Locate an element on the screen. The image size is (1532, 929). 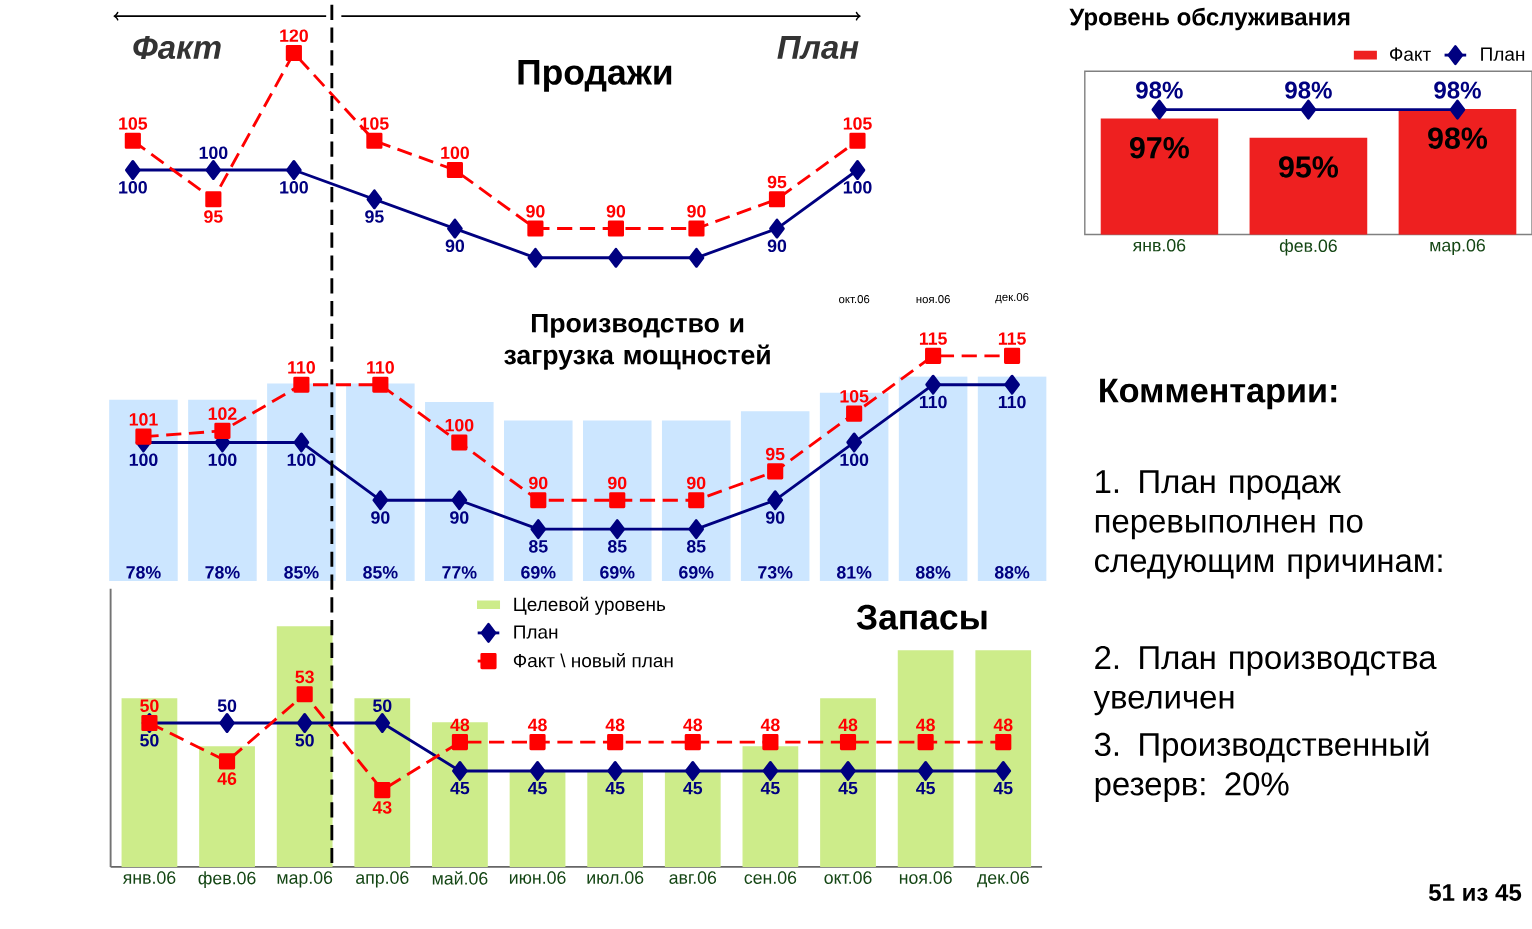
x-tick-label: дек.06 is located at coordinates (1003, 879).